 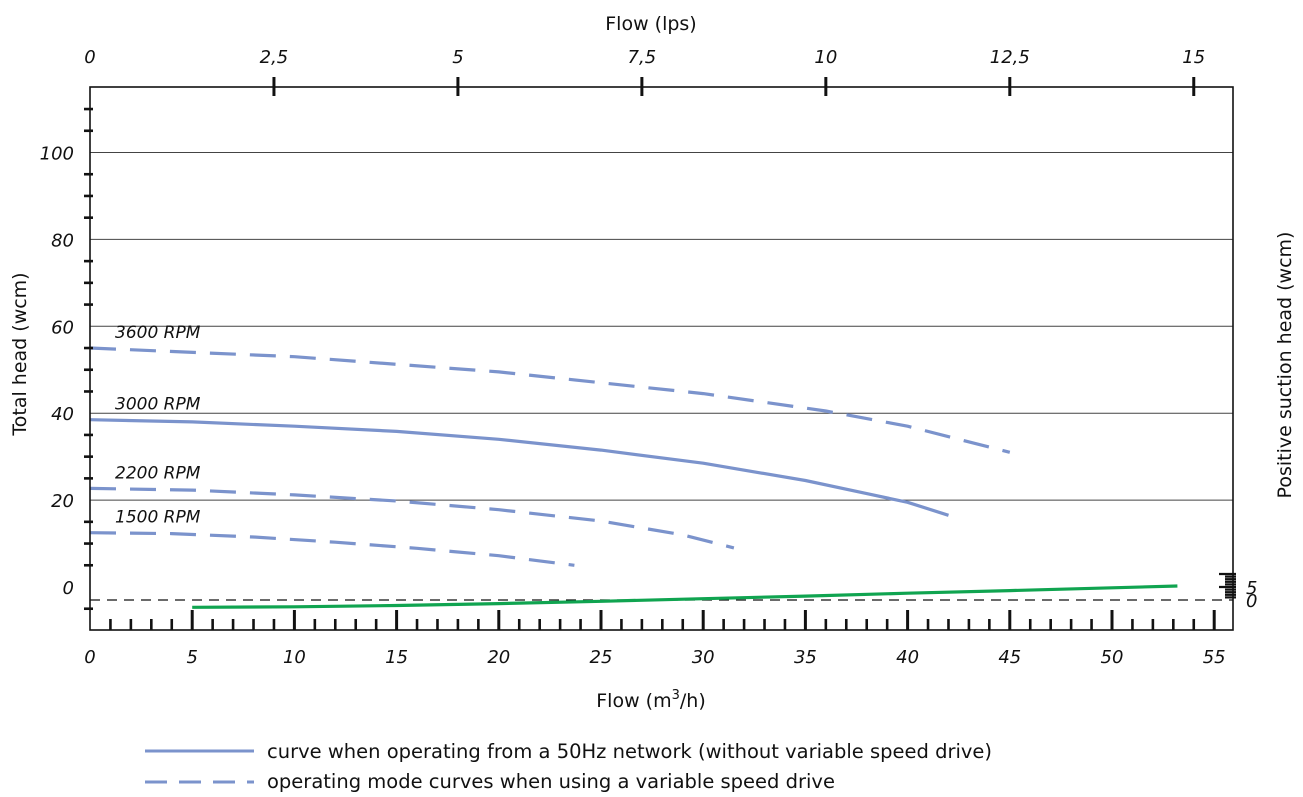 What do you see at coordinates (633, 701) in the screenshot?
I see `bottom-axis-title-main: Flow (m` at bounding box center [633, 701].